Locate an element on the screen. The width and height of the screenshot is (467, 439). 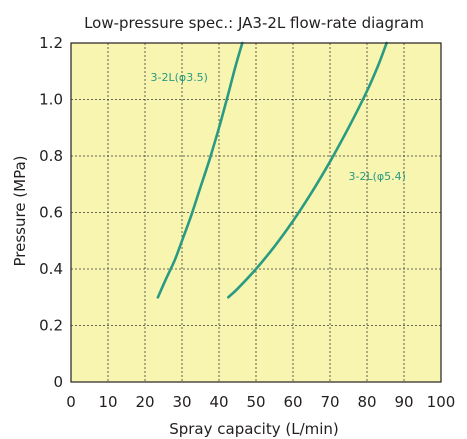
y-tick-label: 0.6 is located at coordinates (51, 213).